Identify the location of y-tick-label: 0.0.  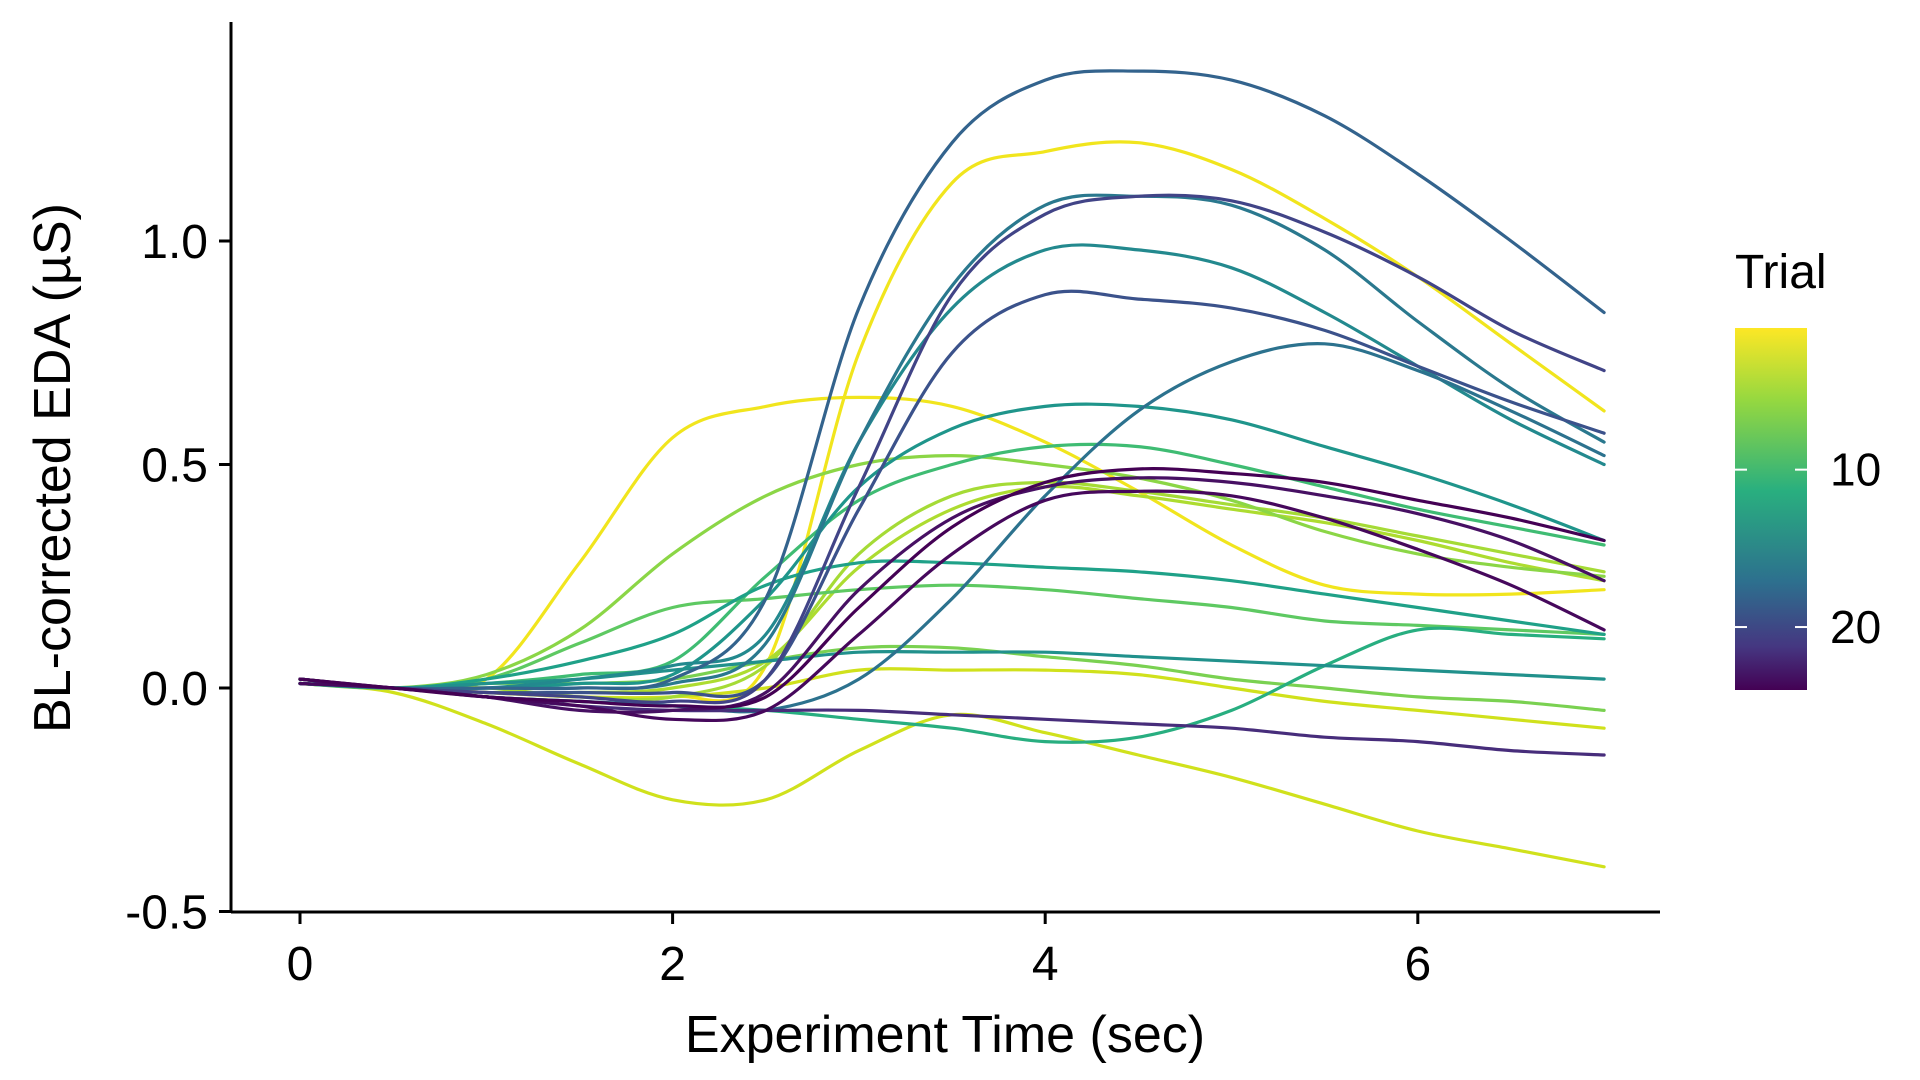
(174, 689).